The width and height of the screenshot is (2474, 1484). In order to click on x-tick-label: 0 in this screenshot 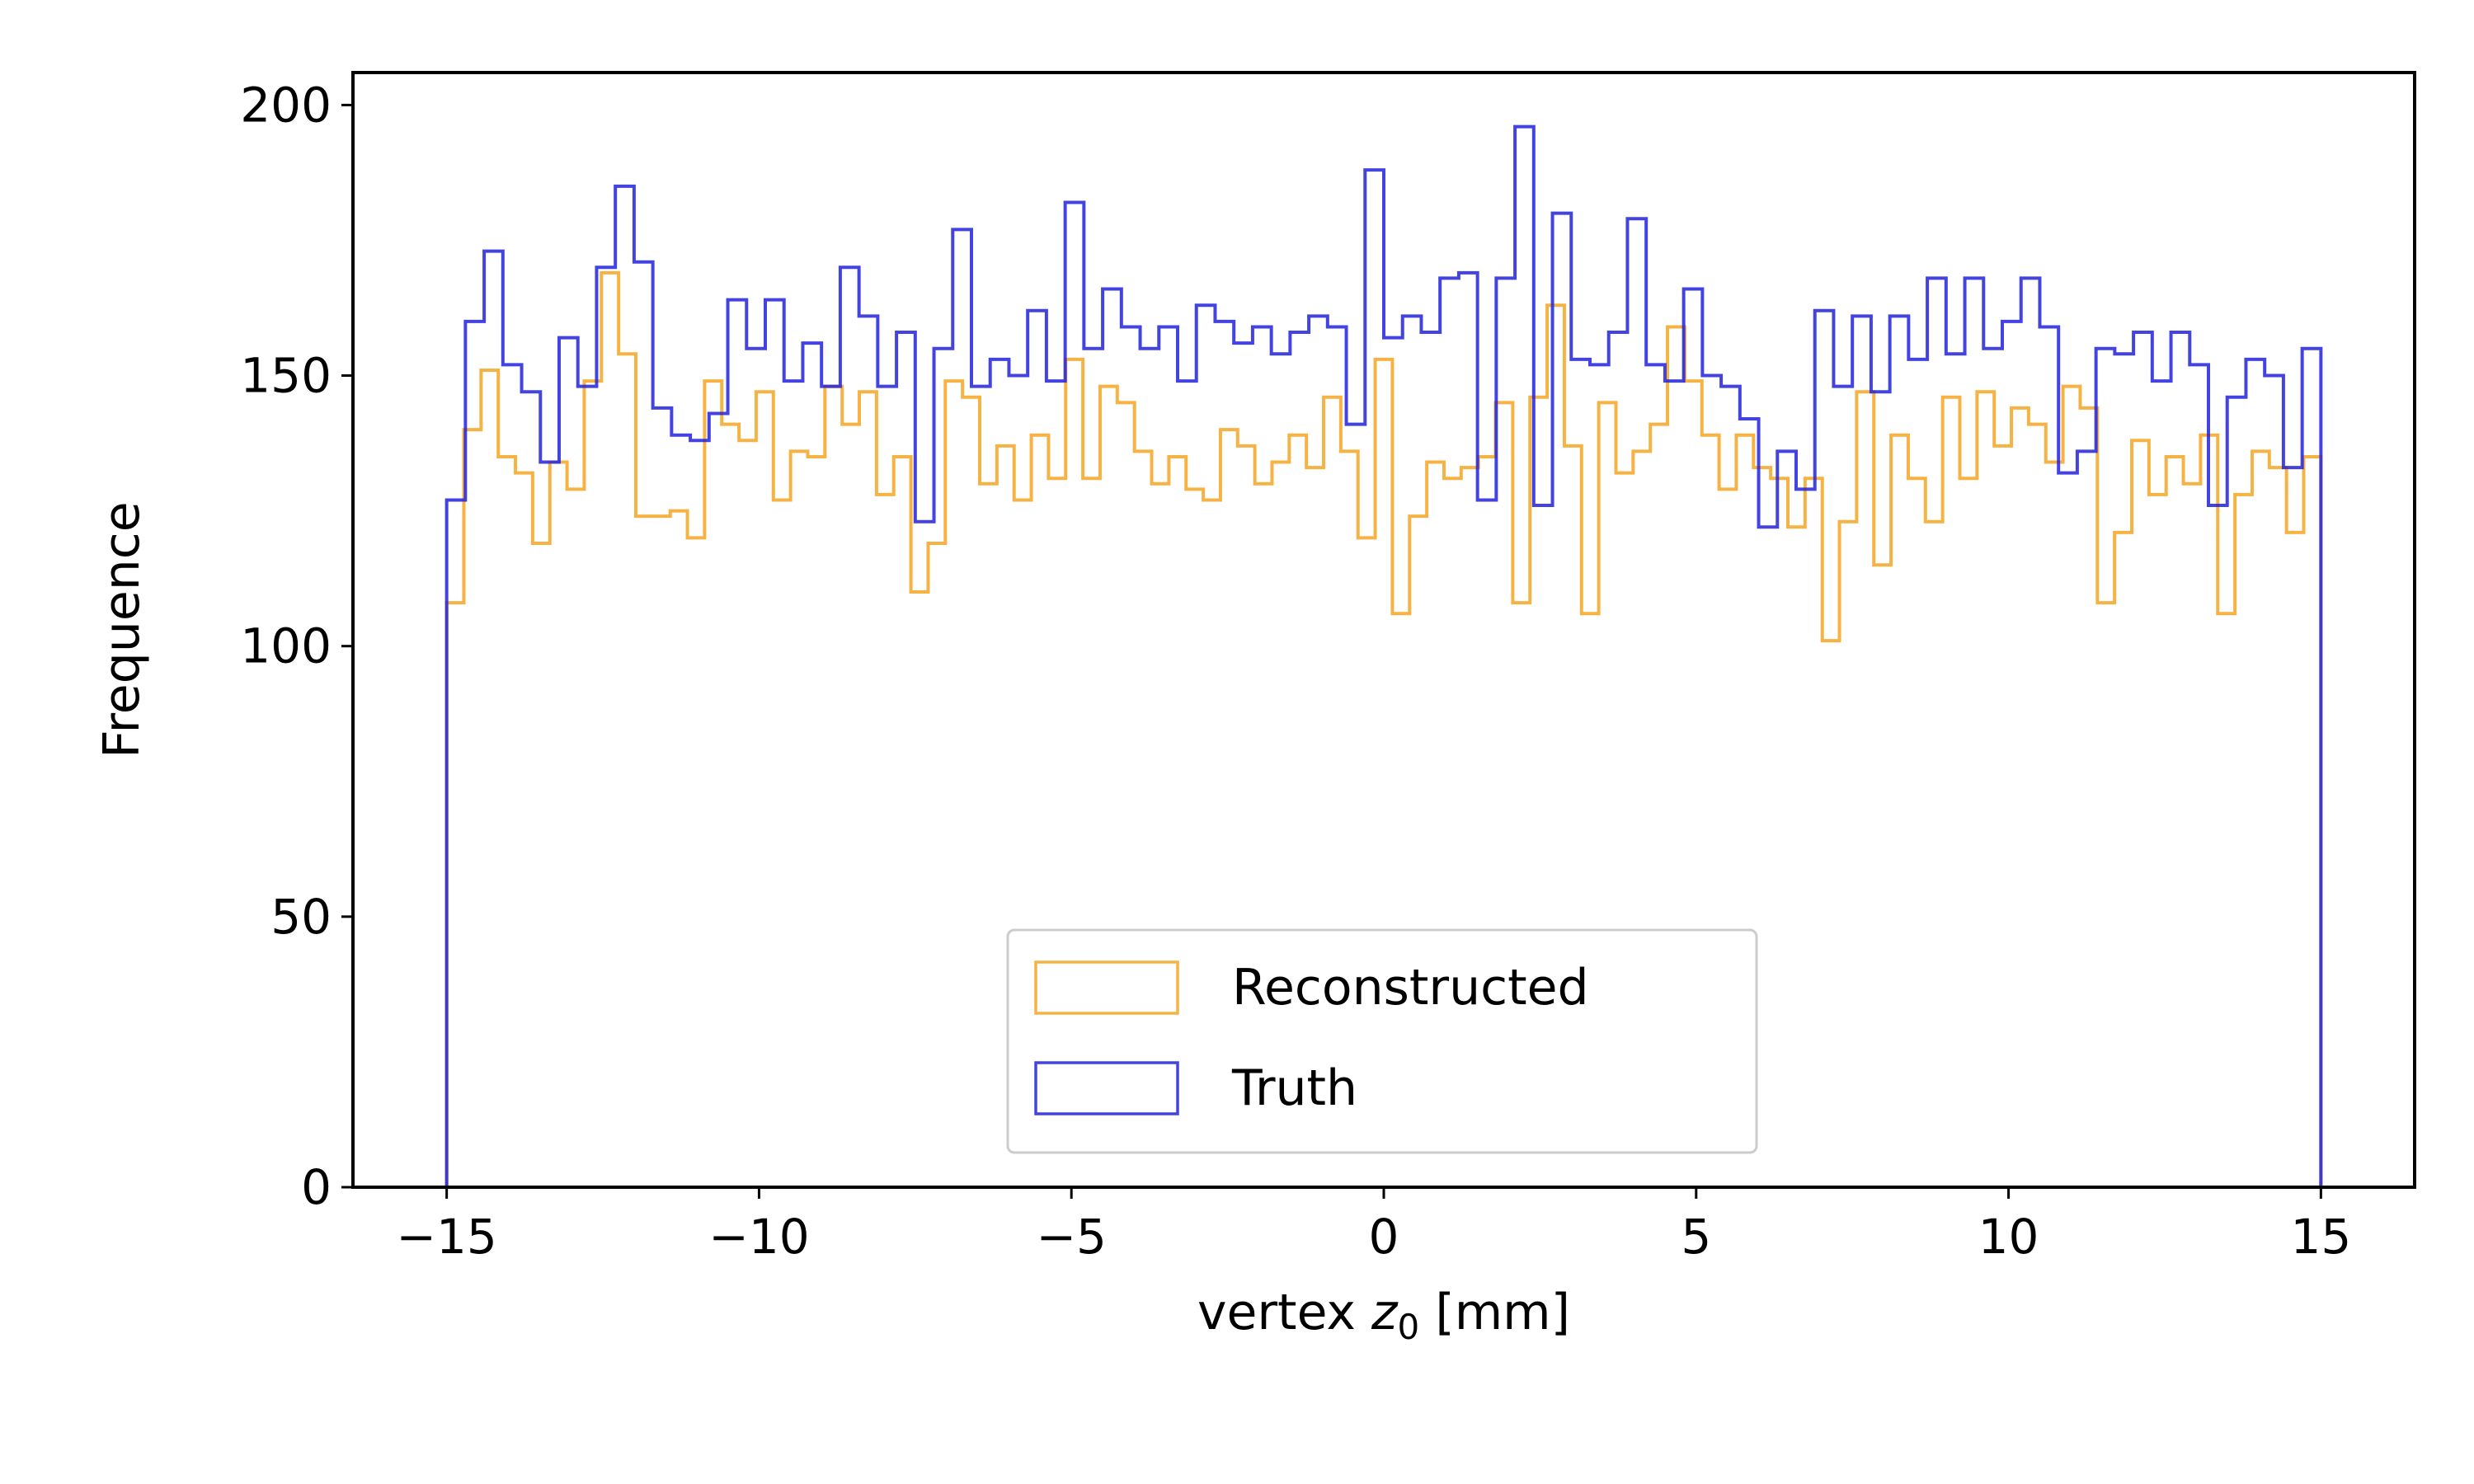, I will do `click(1384, 1237)`.